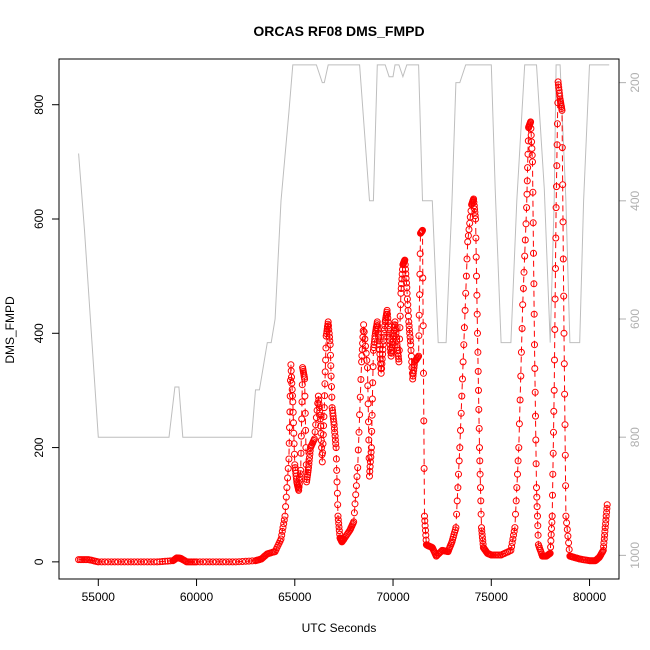 Image resolution: width=650 pixels, height=650 pixels. Describe the element at coordinates (39, 447) in the screenshot. I see `y-tick-label: 200` at that location.